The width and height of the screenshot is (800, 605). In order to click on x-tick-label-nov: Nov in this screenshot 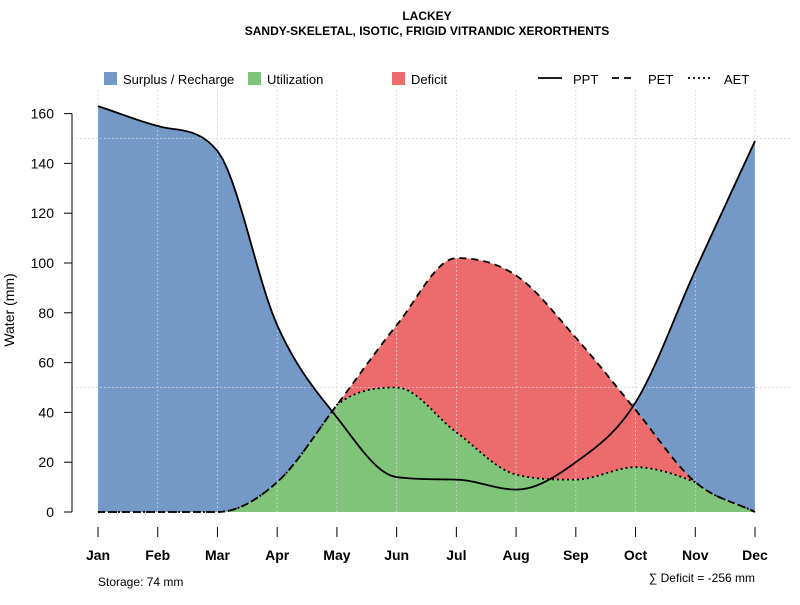, I will do `click(695, 555)`.